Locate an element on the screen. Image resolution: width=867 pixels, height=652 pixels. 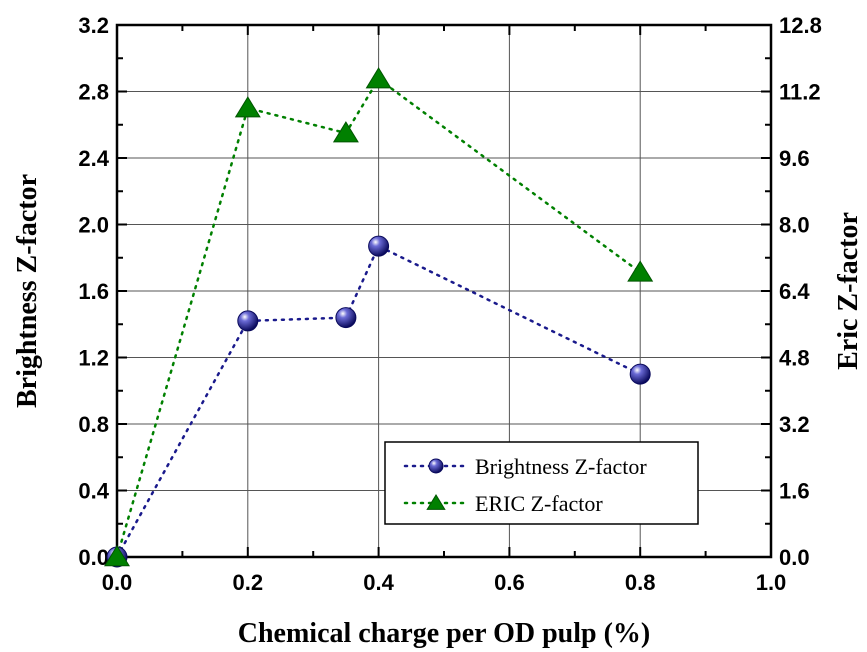
y-right-tick-label: 1.6 is located at coordinates (794, 491).